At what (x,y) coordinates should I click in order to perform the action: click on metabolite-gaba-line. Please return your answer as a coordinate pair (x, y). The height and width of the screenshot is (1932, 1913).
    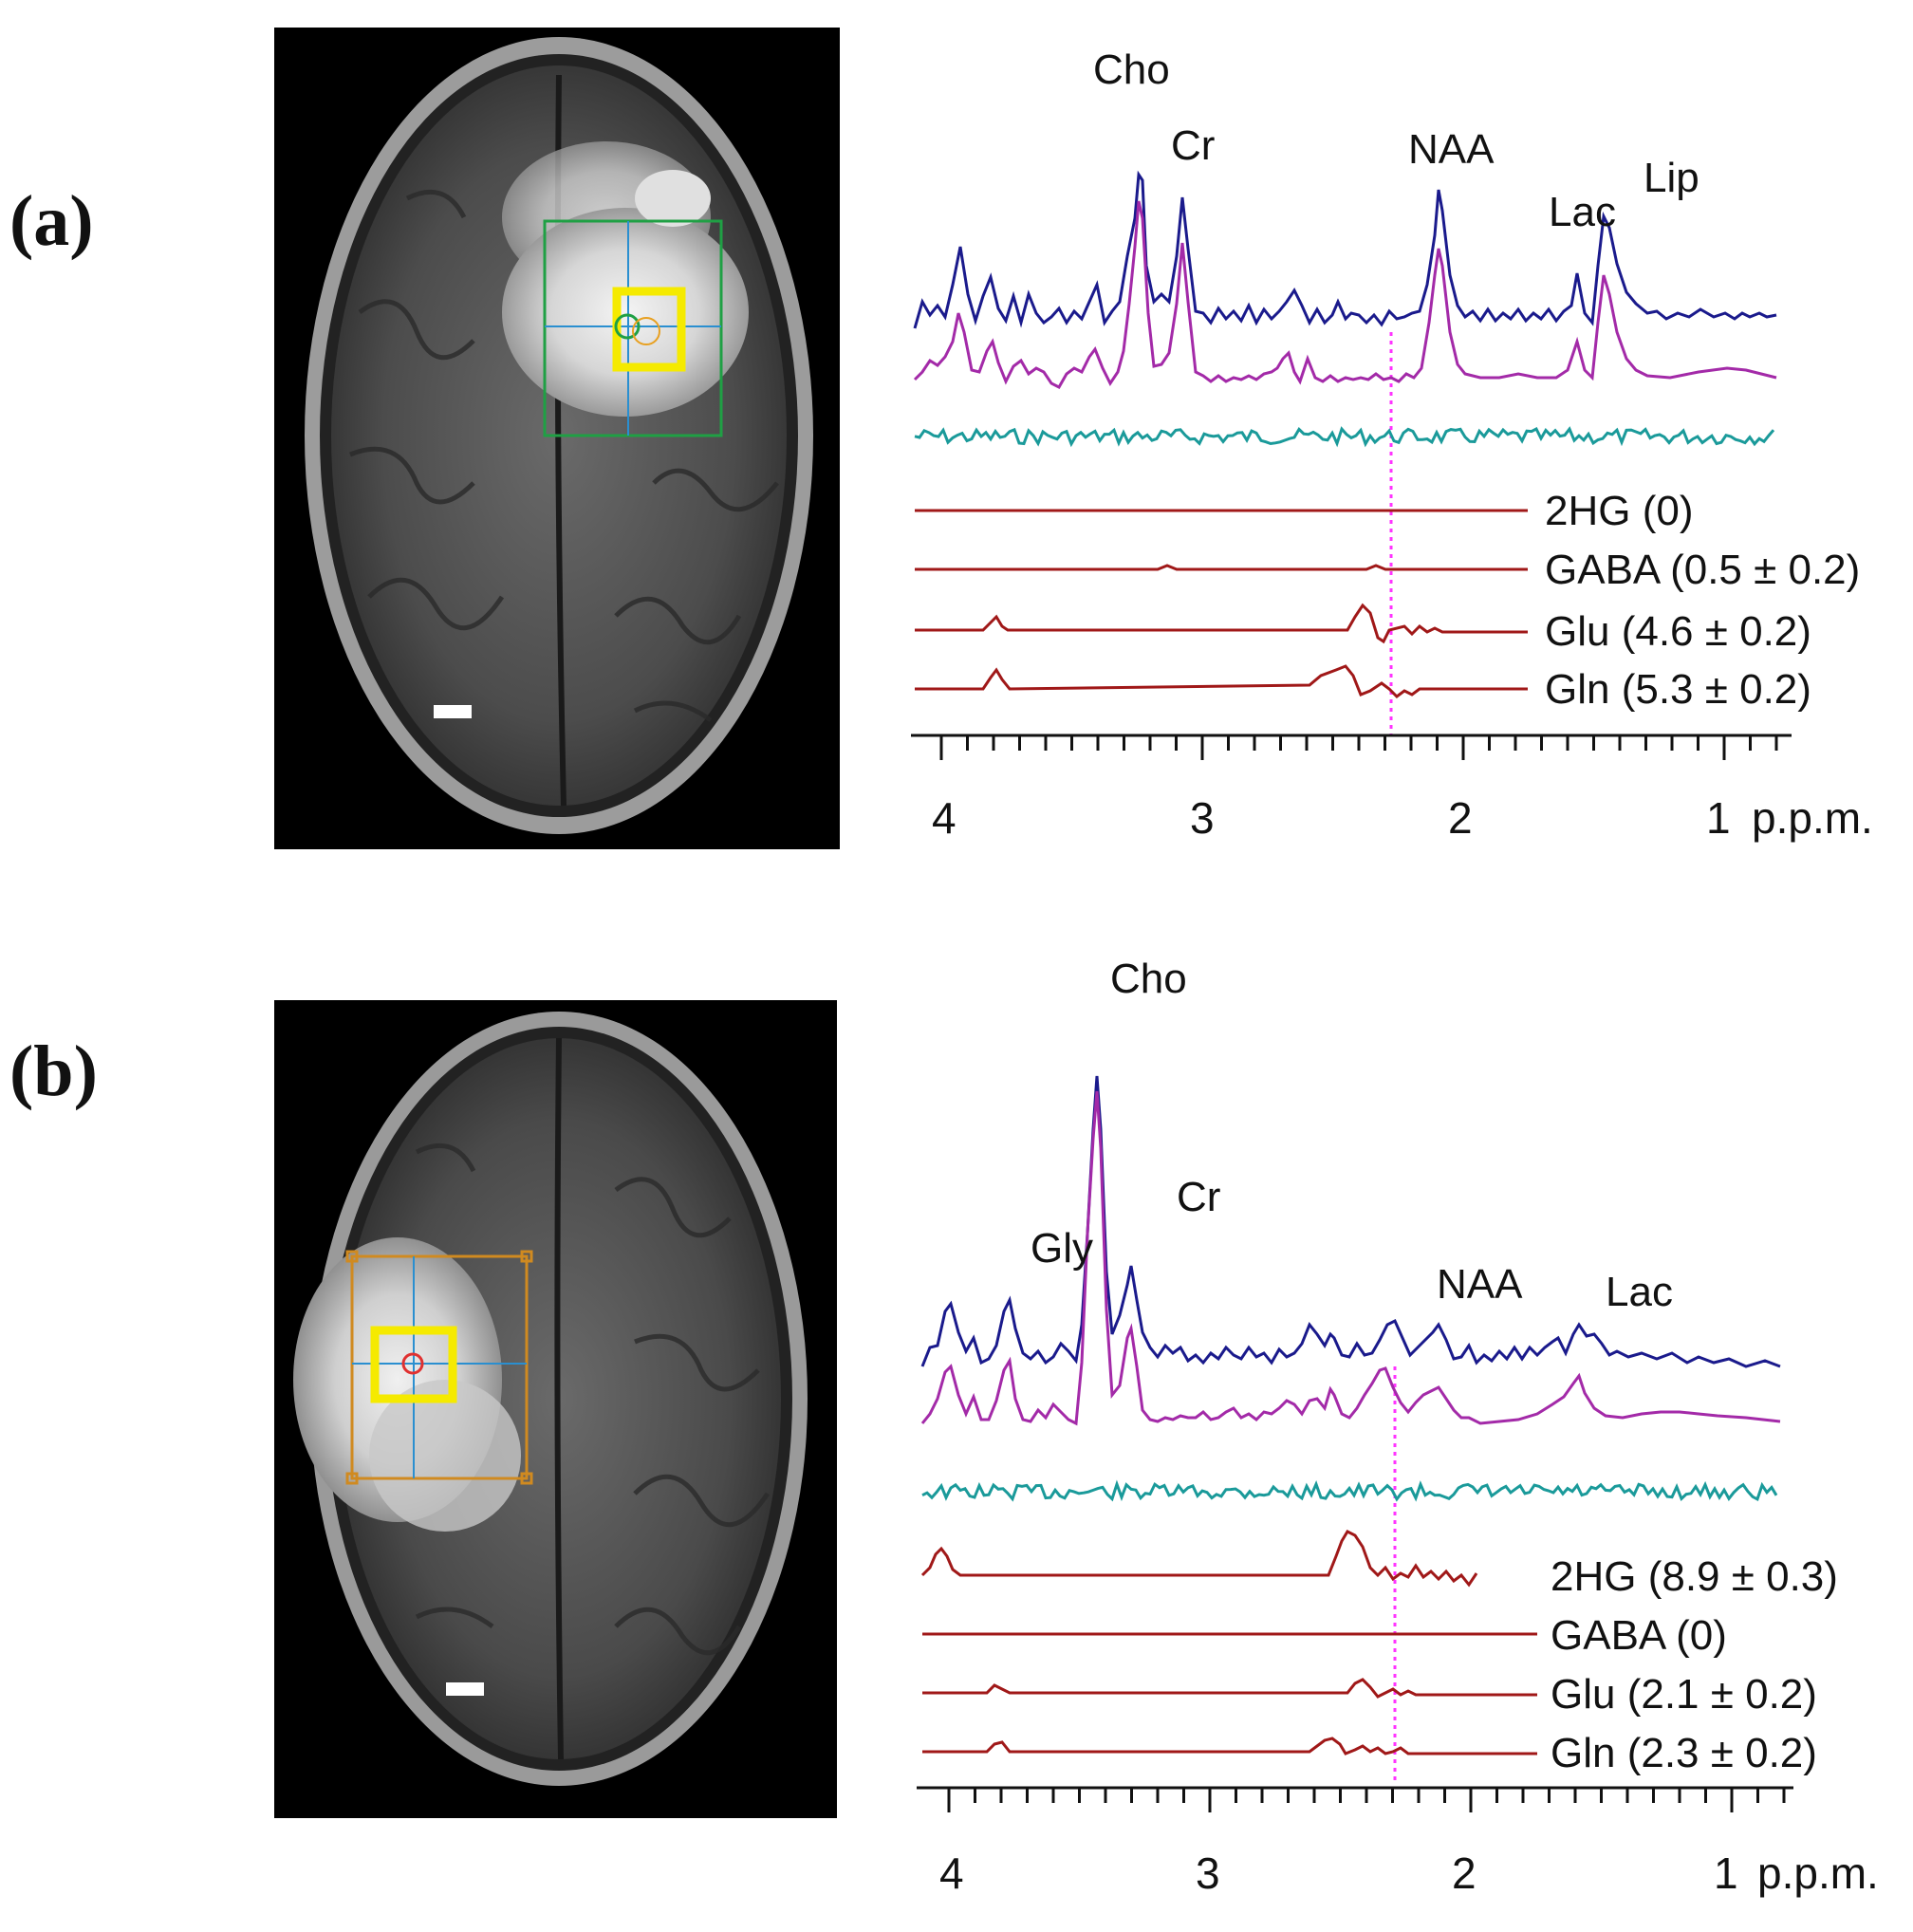
    Looking at the image, I should click on (1221, 567).